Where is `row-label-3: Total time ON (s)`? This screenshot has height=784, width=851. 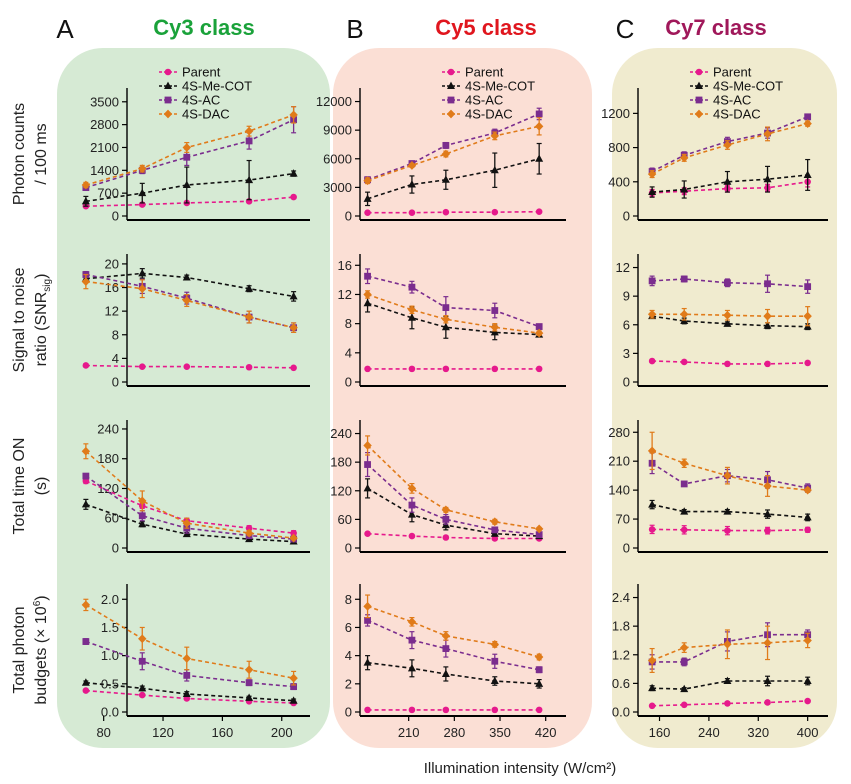
row-label-3: Total time ON (s) is located at coordinates (30, 486).